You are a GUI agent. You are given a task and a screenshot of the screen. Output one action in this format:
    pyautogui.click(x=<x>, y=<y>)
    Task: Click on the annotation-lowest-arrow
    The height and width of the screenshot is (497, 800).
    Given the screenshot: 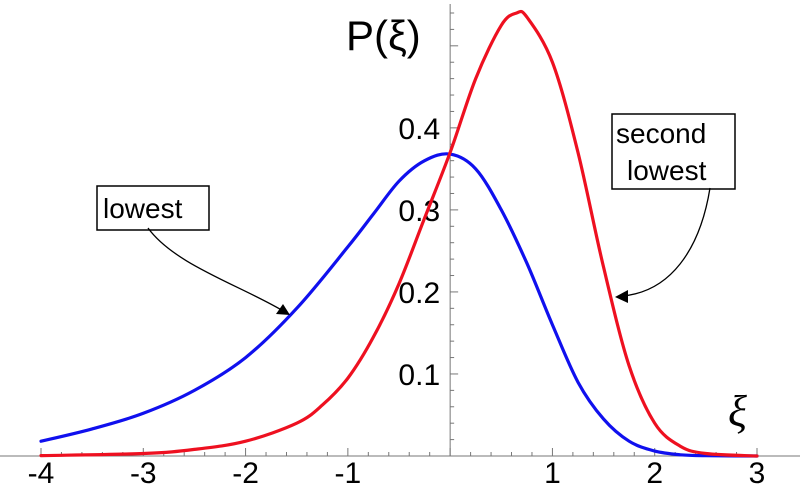 What is the action you would take?
    pyautogui.click(x=216, y=270)
    